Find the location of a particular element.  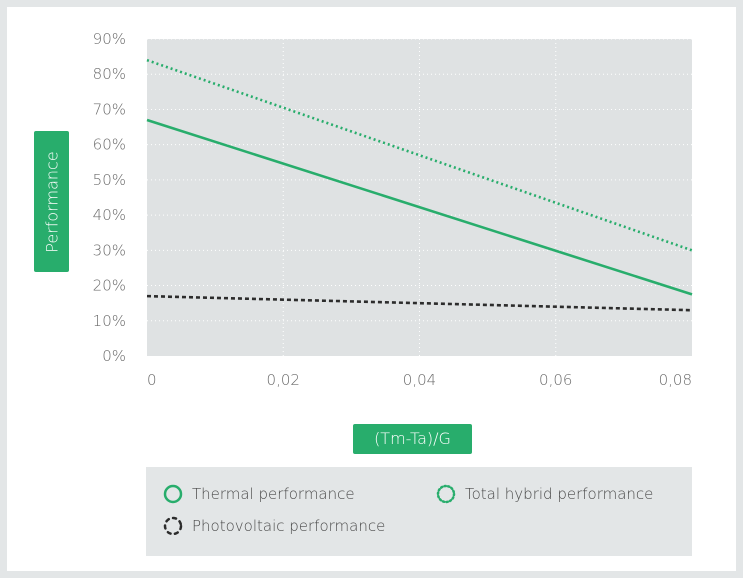

y-axis-label: Performance is located at coordinates (51, 201).